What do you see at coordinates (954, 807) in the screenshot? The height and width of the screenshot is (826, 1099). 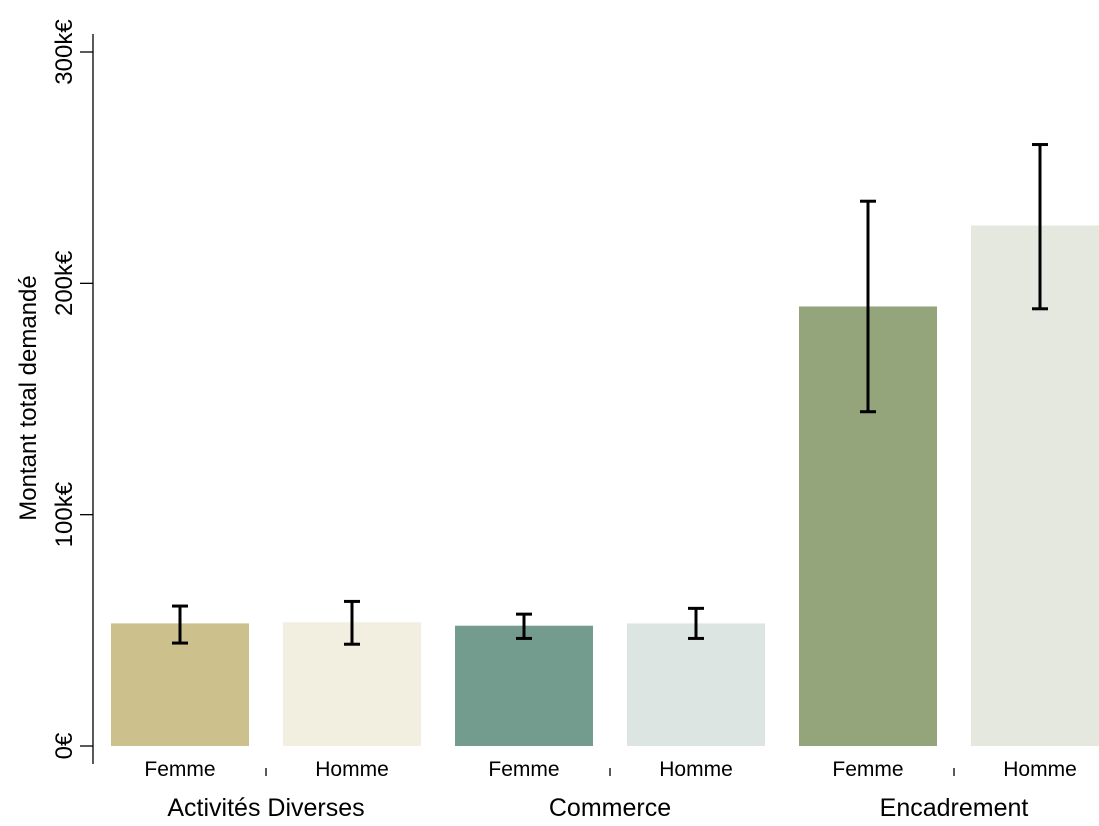 I see `x-group-label: Encadrement` at bounding box center [954, 807].